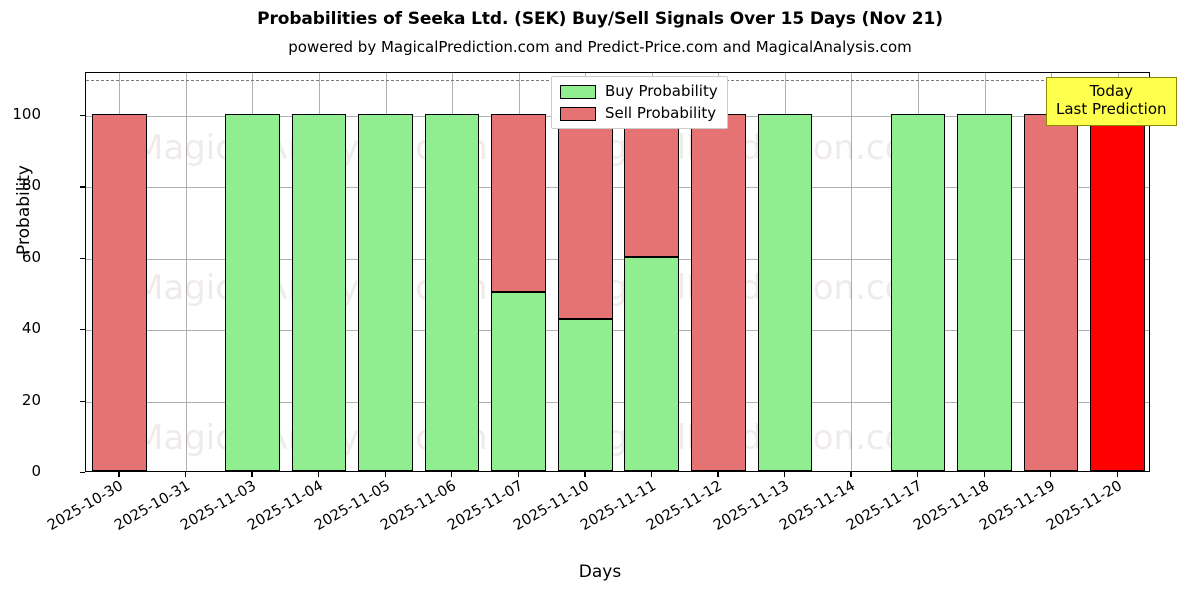 This screenshot has height=600, width=1200. I want to click on y-axis-label: Probability, so click(24, 210).